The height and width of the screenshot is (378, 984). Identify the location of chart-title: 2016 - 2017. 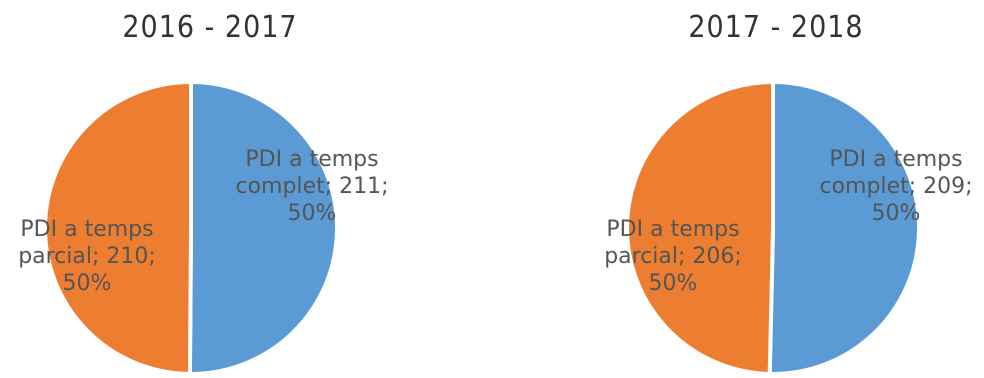
(210, 27).